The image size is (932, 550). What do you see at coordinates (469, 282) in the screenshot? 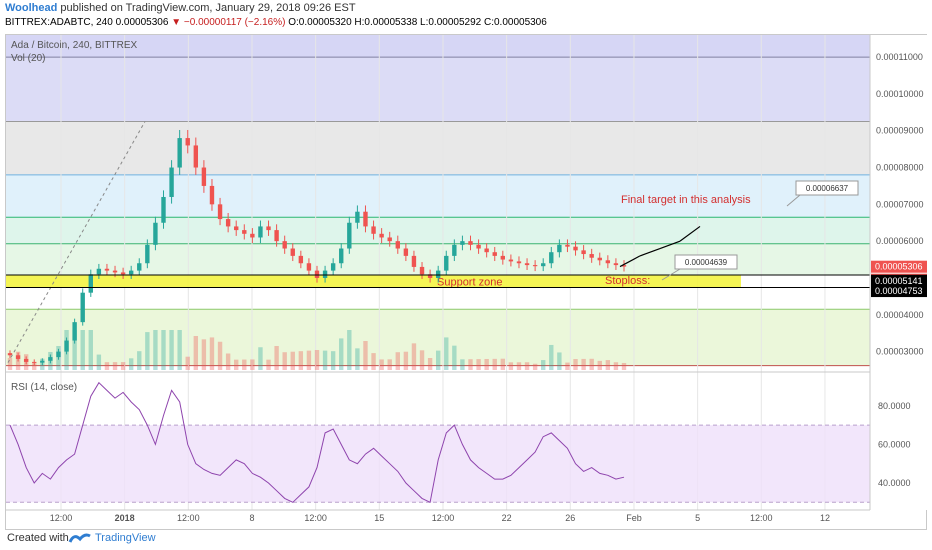
I see `support-zone-label: Support zone` at bounding box center [469, 282].